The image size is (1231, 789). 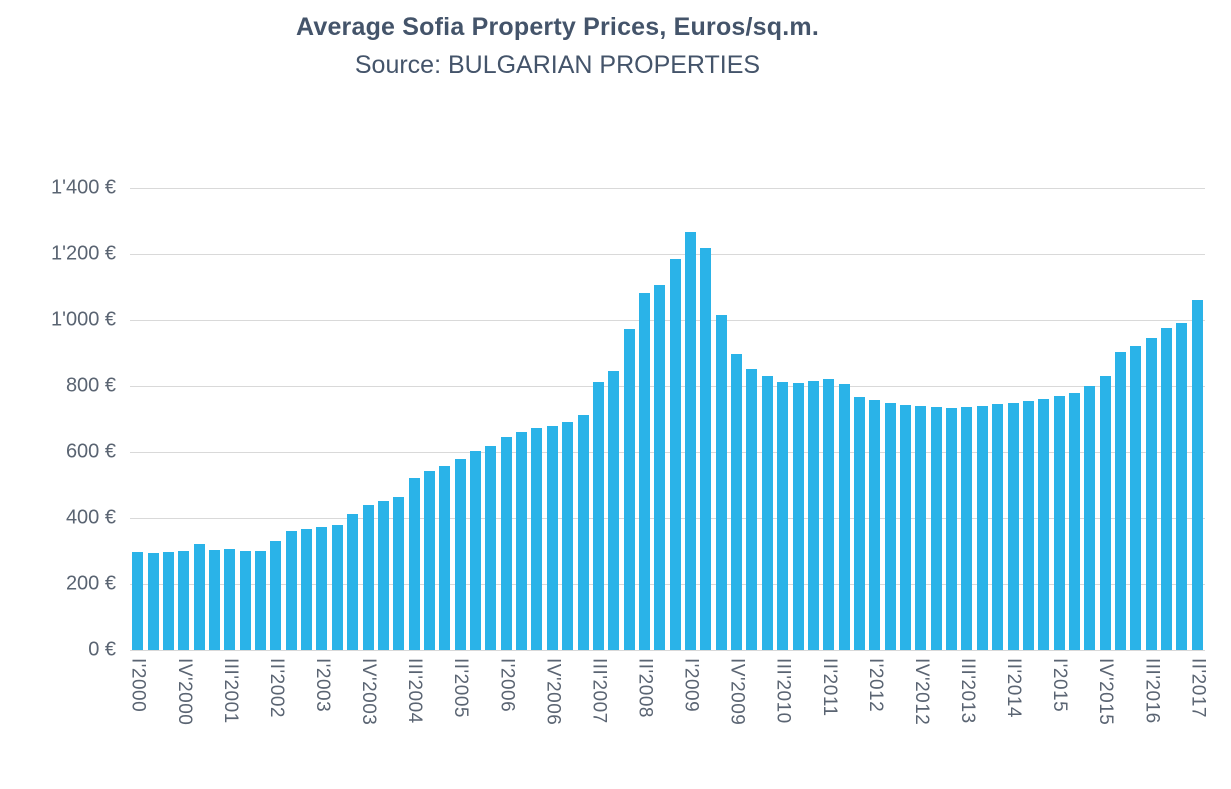 I want to click on bar-II'2013, so click(x=952, y=528).